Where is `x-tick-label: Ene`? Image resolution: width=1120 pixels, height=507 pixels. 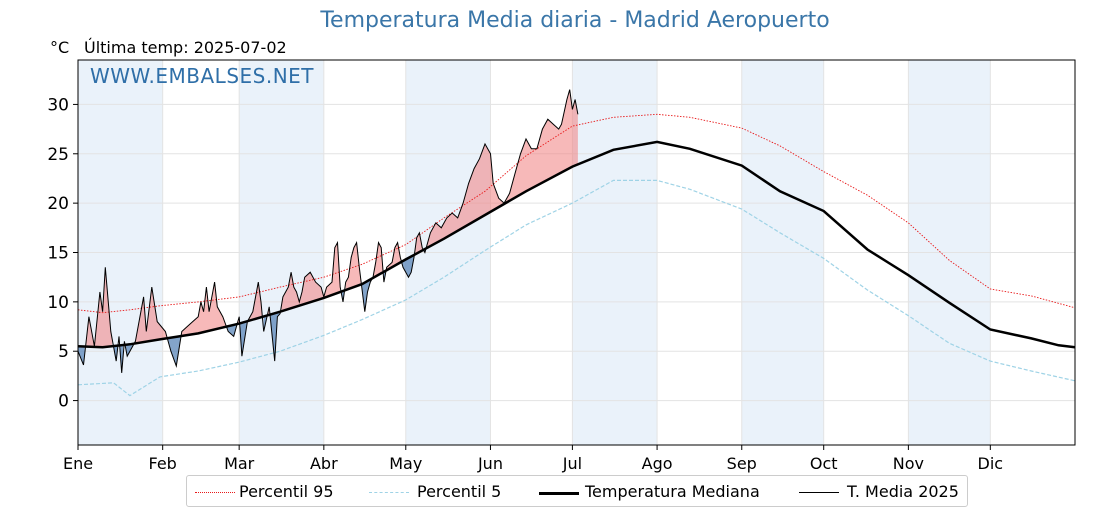
x-tick-label: Ene is located at coordinates (78, 463).